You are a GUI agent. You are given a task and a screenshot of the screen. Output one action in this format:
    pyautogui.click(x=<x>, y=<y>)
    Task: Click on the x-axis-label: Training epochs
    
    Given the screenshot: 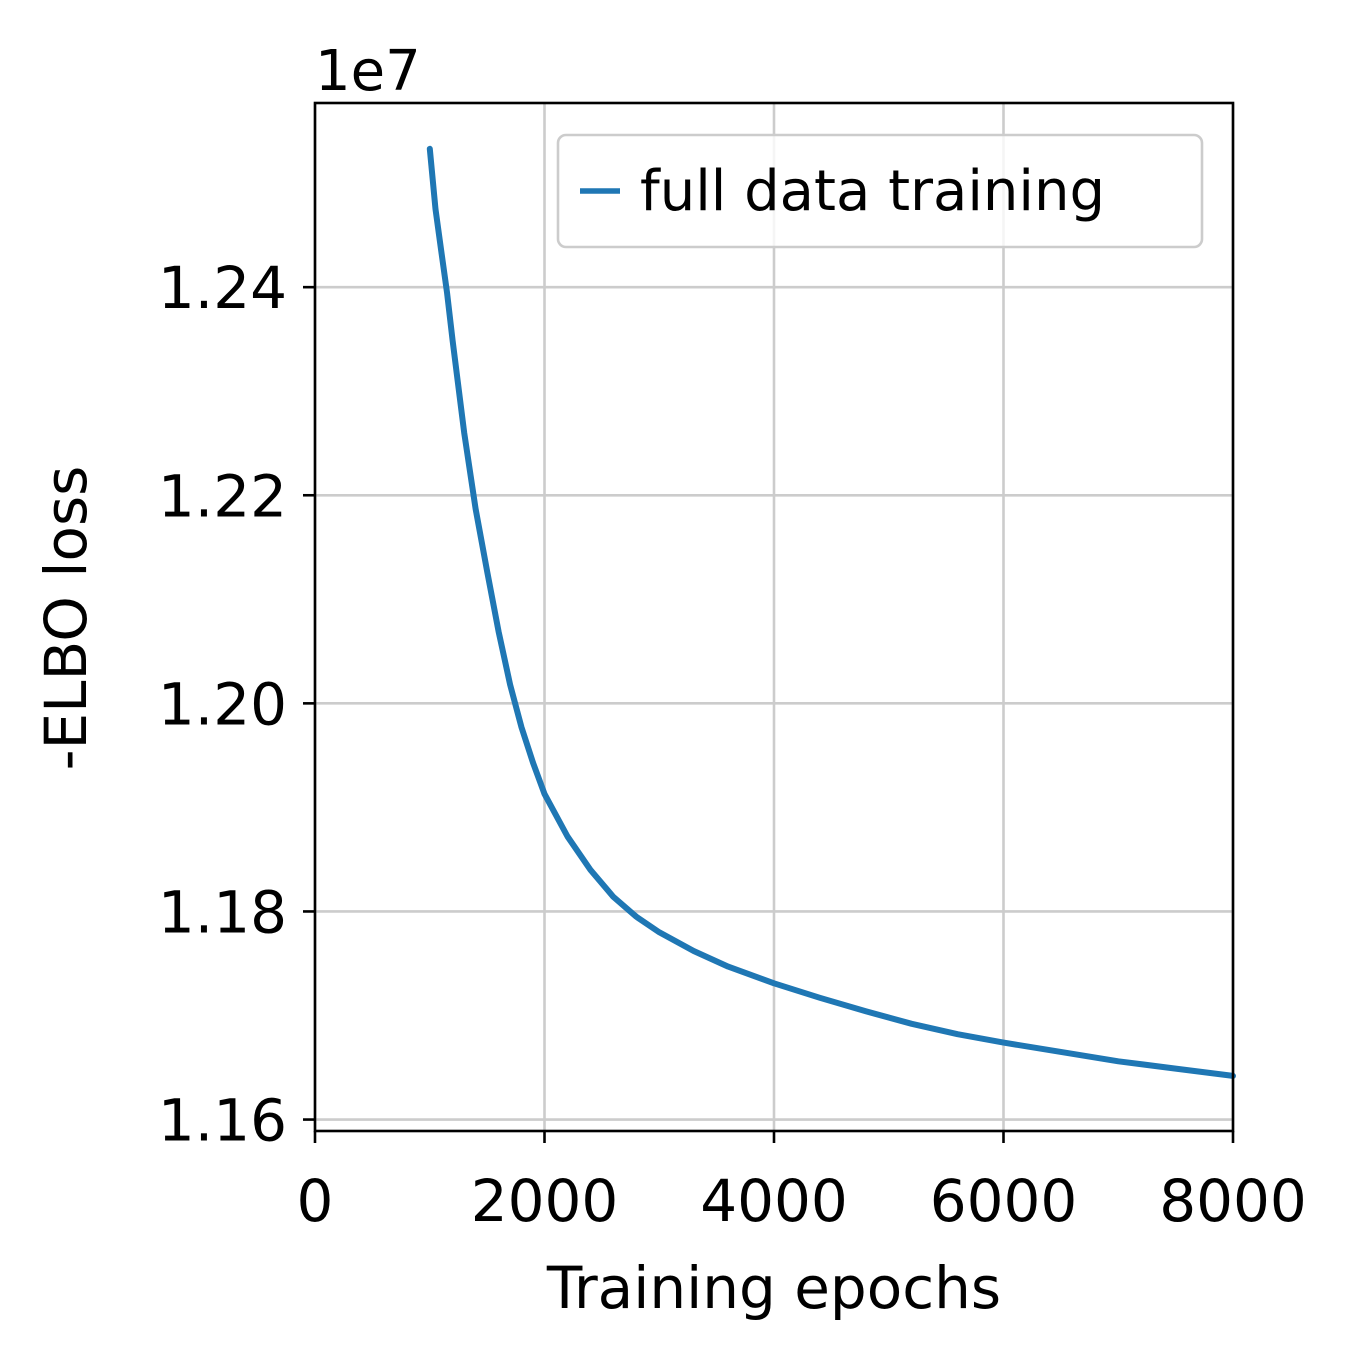 What is the action you would take?
    pyautogui.click(x=773, y=1288)
    